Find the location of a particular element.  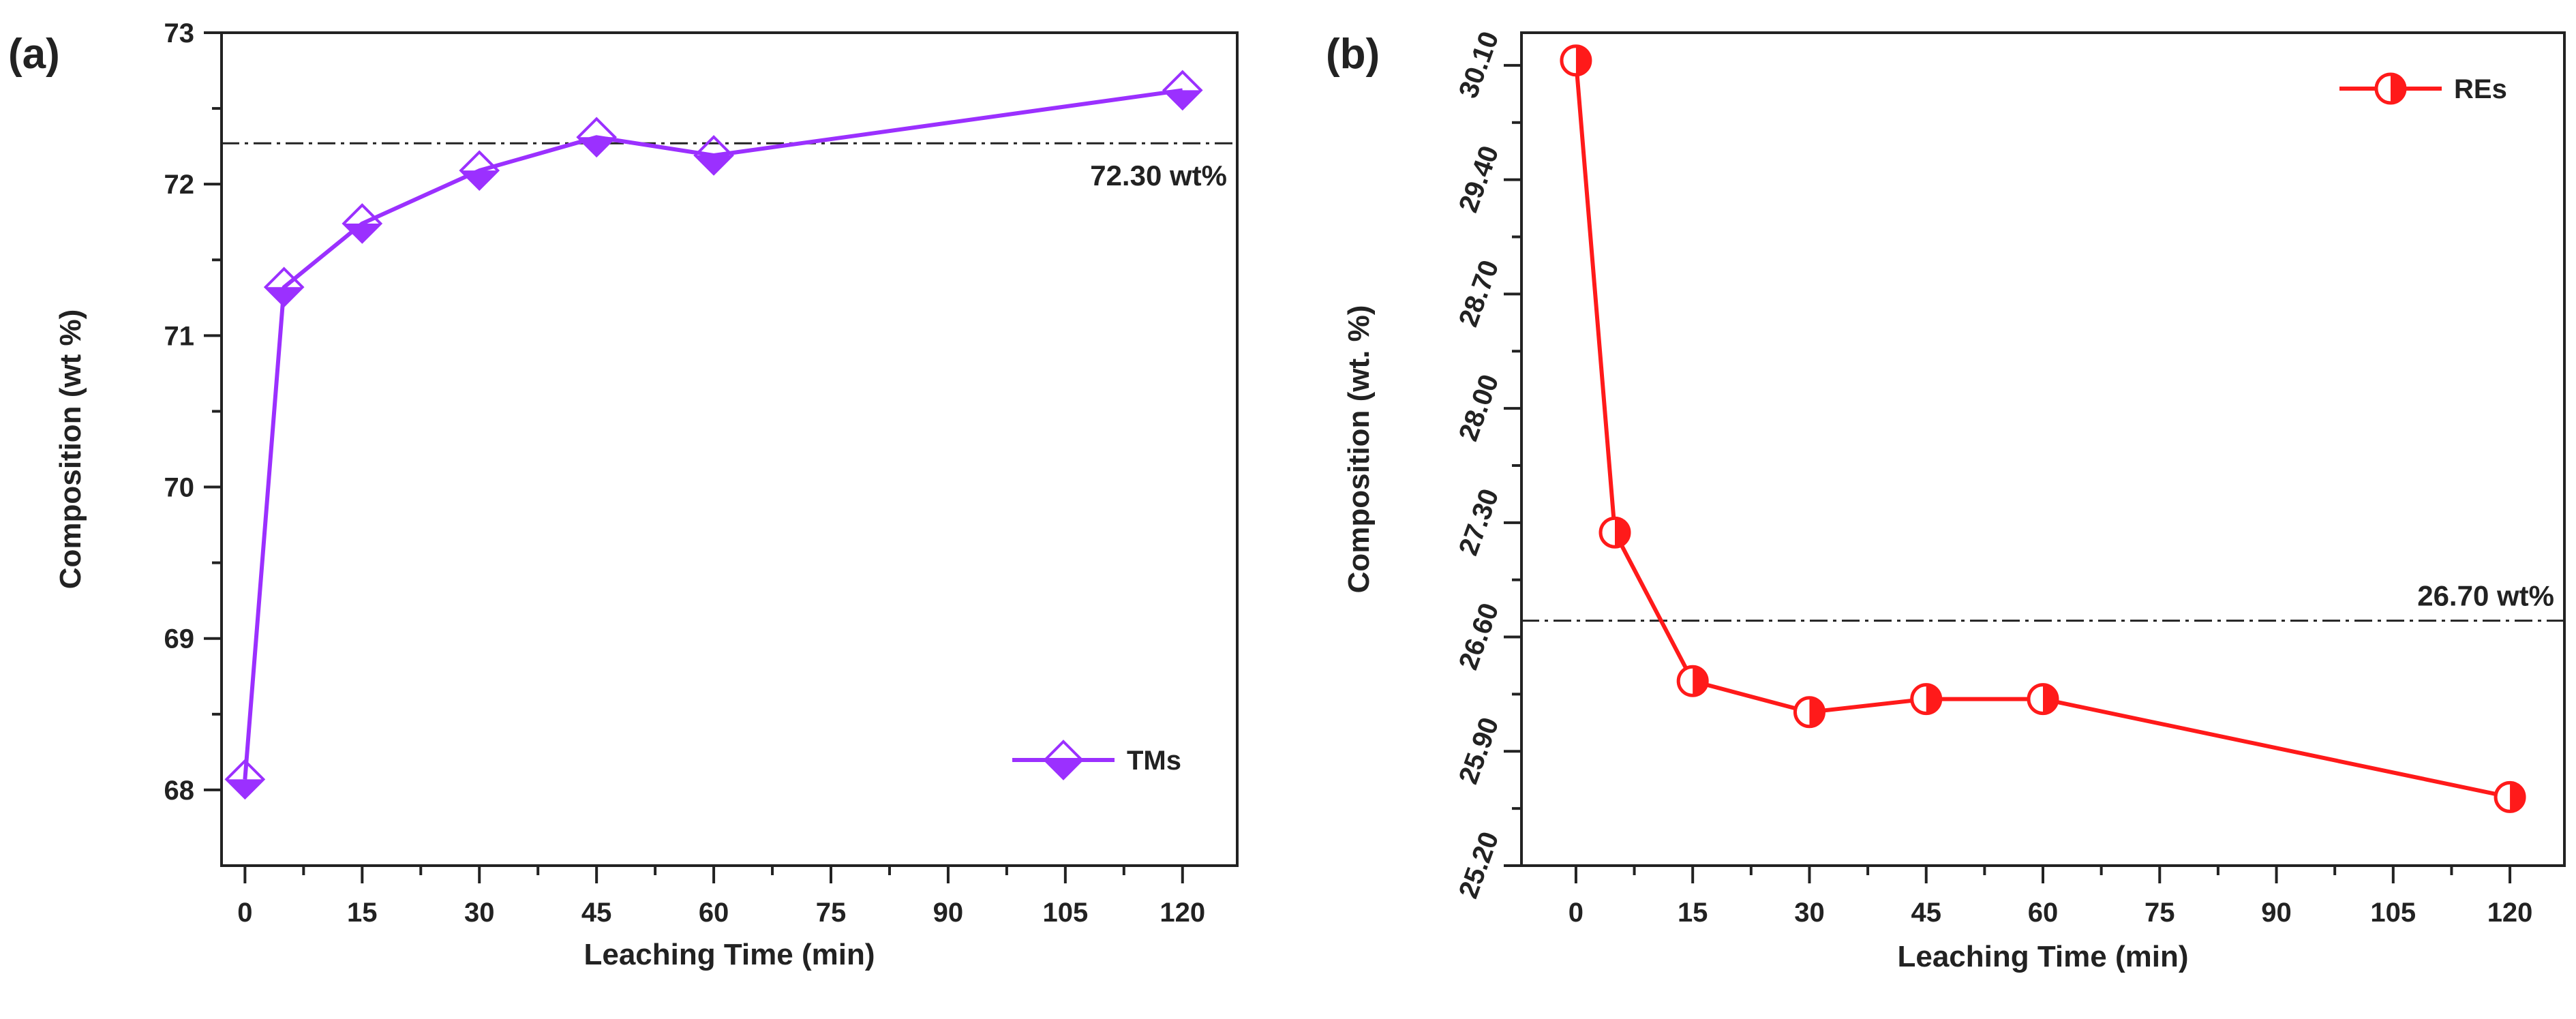

y-axis-title: Composition (wt. %) is located at coordinates (1359, 449).